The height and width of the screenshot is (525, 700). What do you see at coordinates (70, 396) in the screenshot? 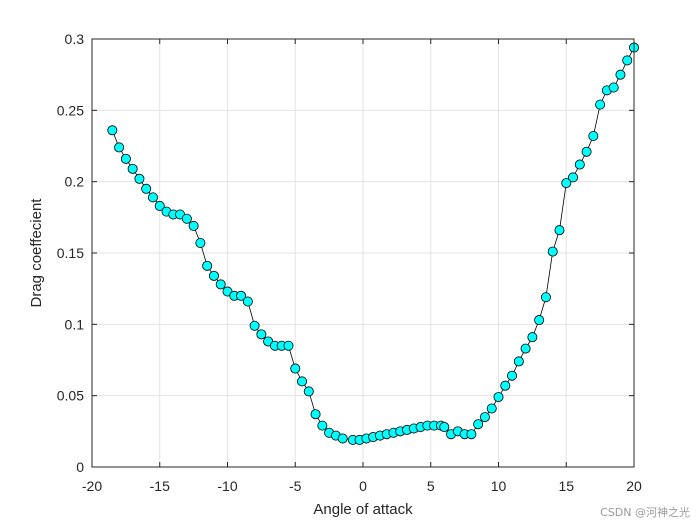
I see `y-tick-label: 0.05` at bounding box center [70, 396].